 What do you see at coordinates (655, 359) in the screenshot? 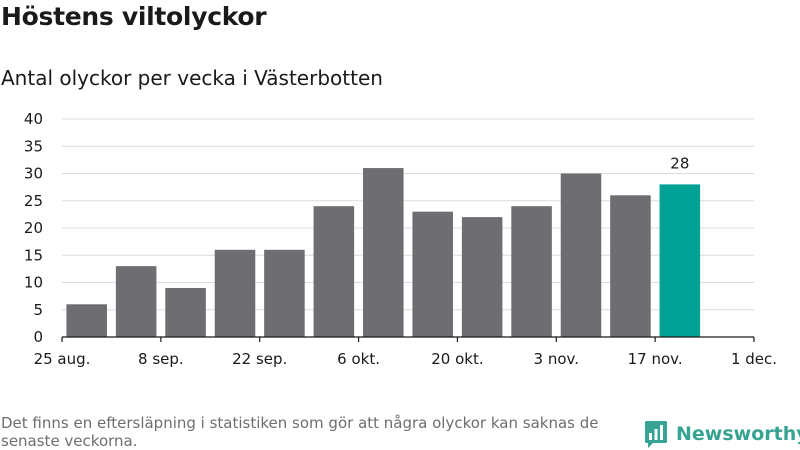
I see `x-tick-label: 17 nov.` at bounding box center [655, 359].